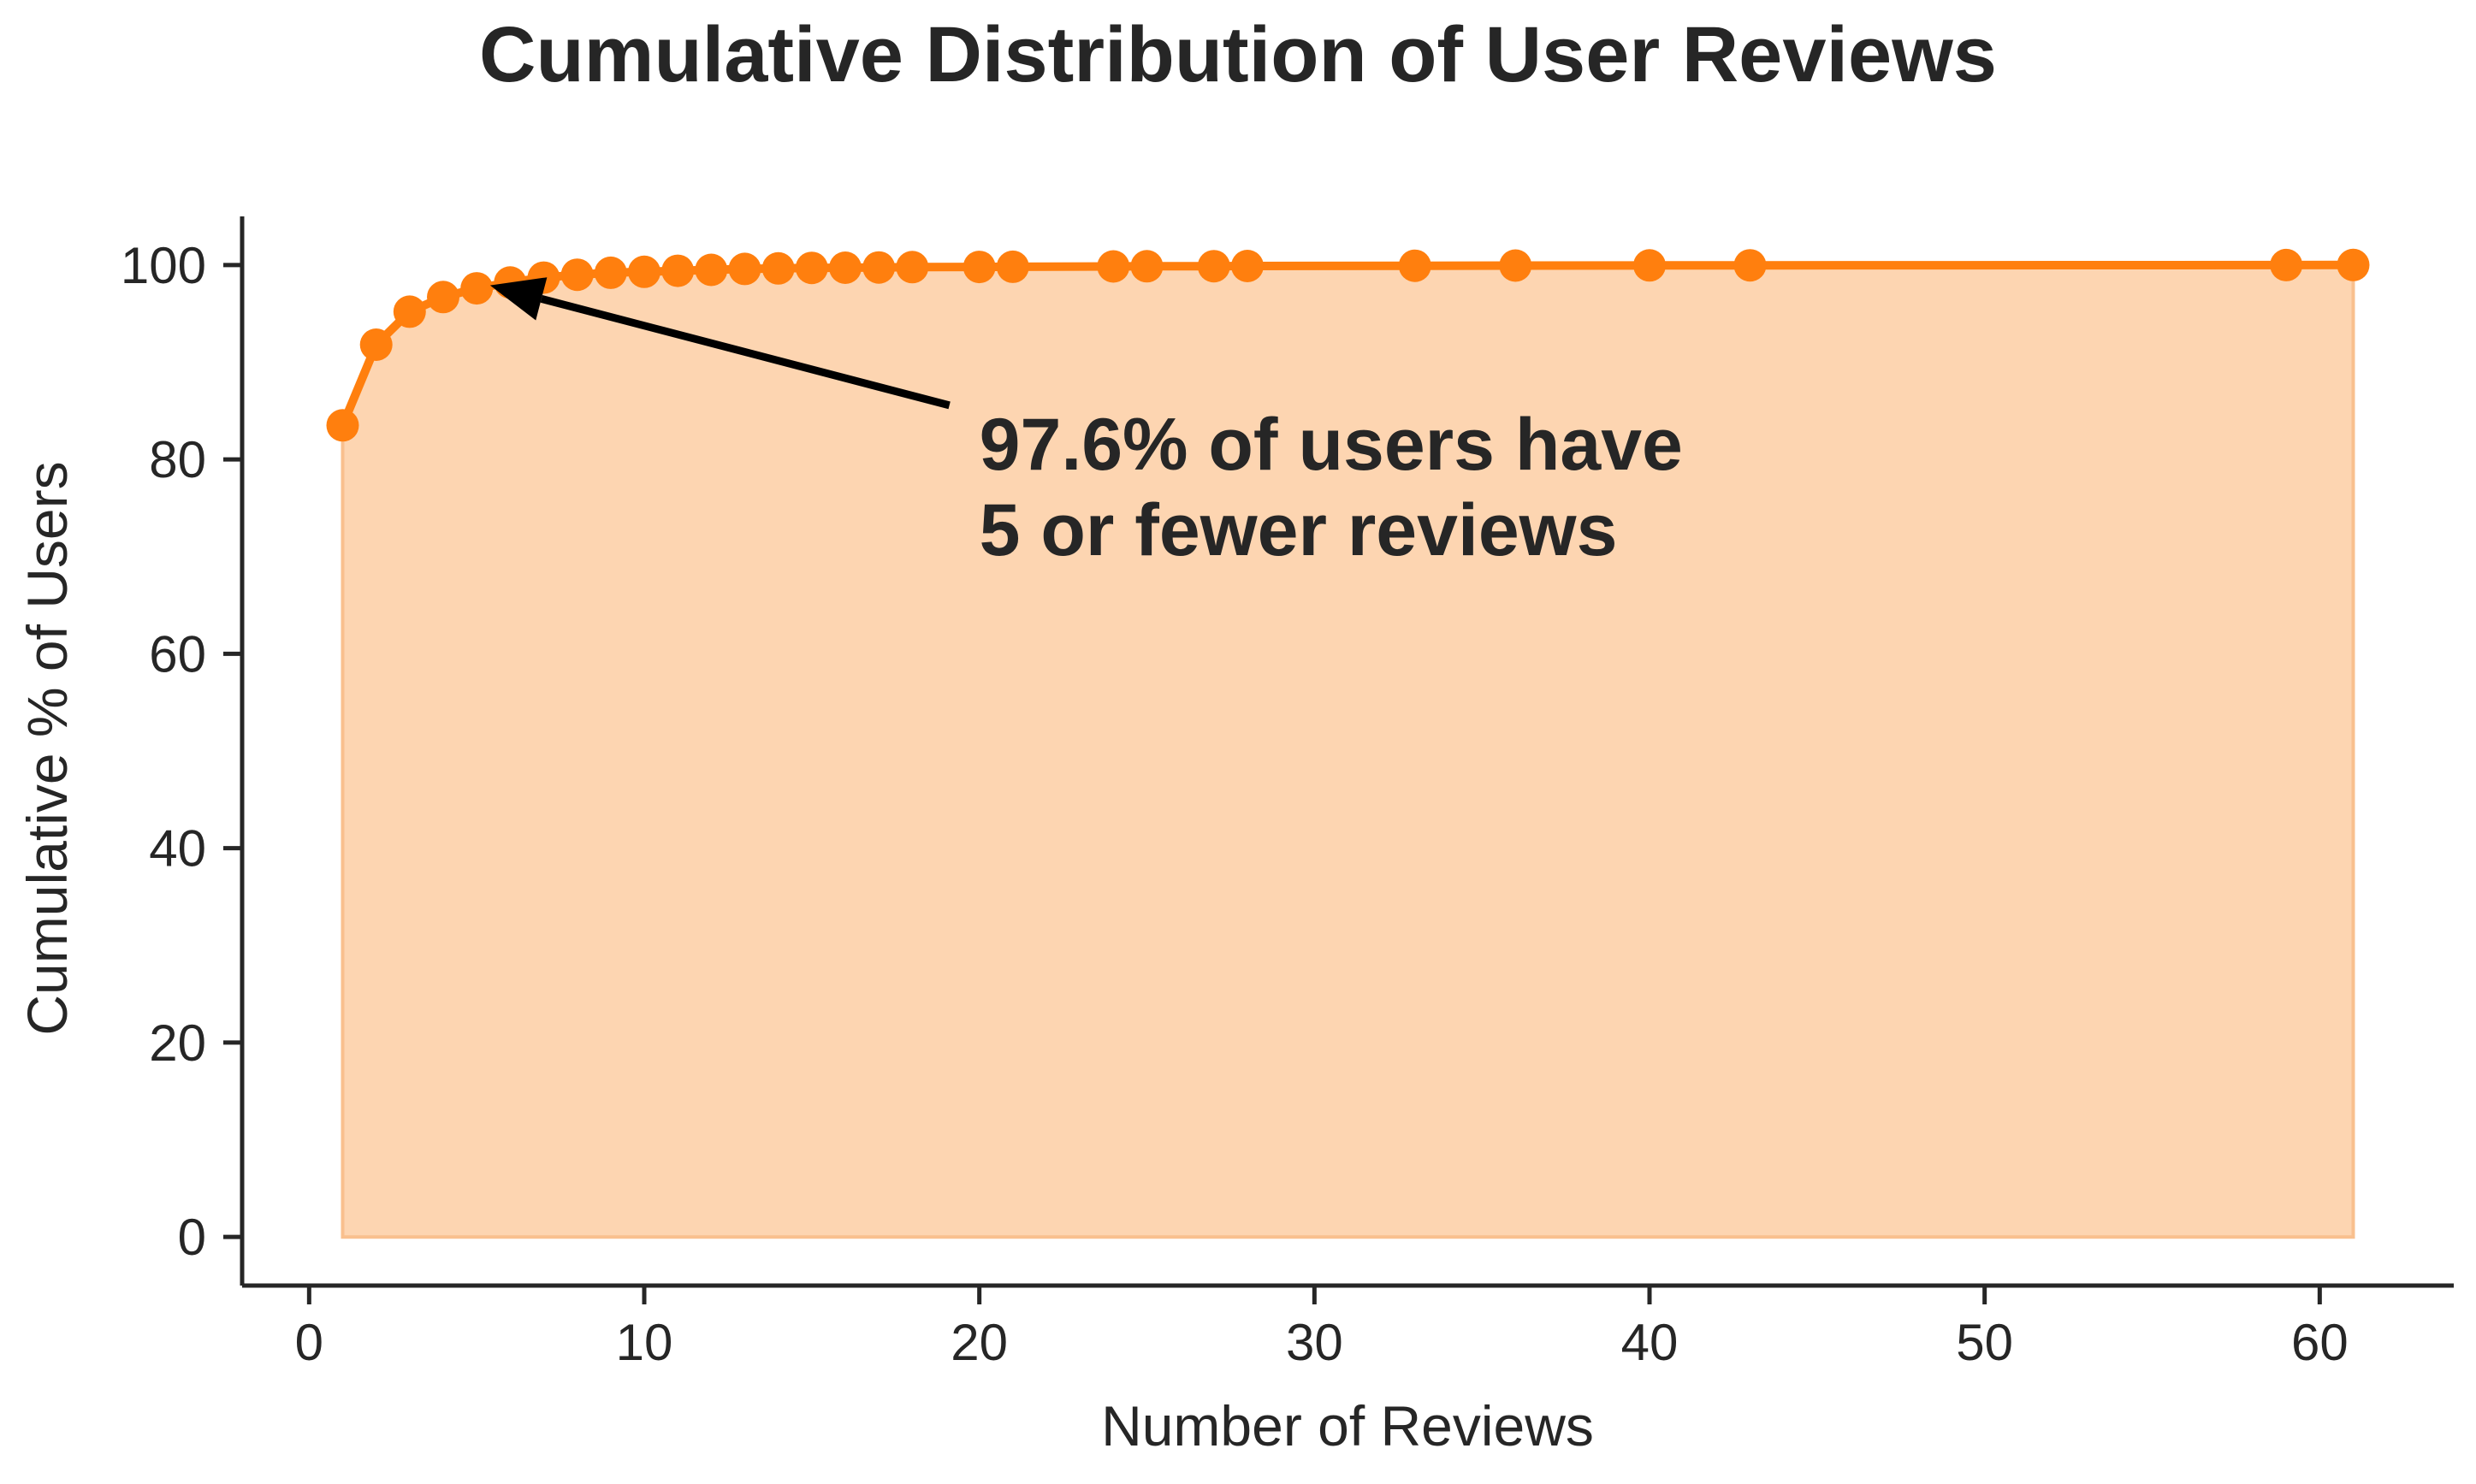  Describe the element at coordinates (1347, 1425) in the screenshot. I see `x-axis-label: Number of Reviews` at that location.